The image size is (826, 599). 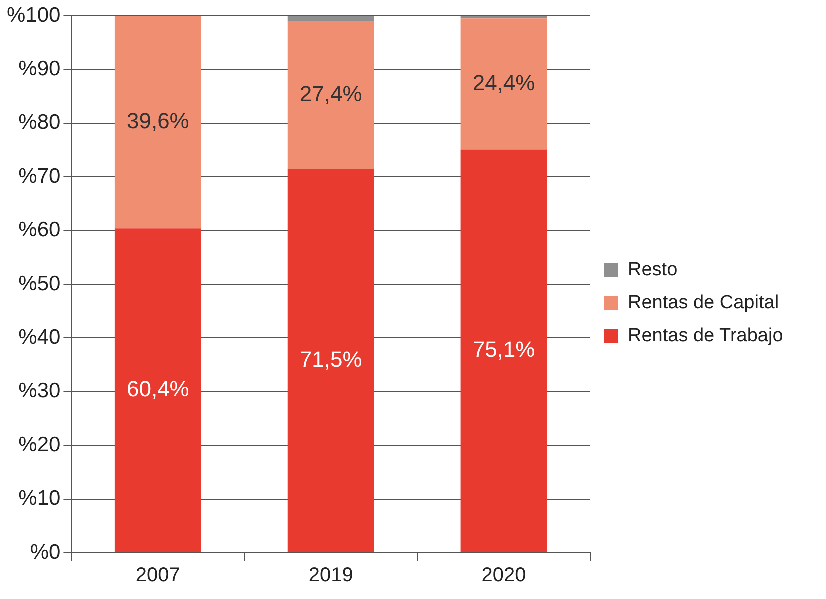 What do you see at coordinates (653, 270) in the screenshot?
I see `legend-label: Resto` at bounding box center [653, 270].